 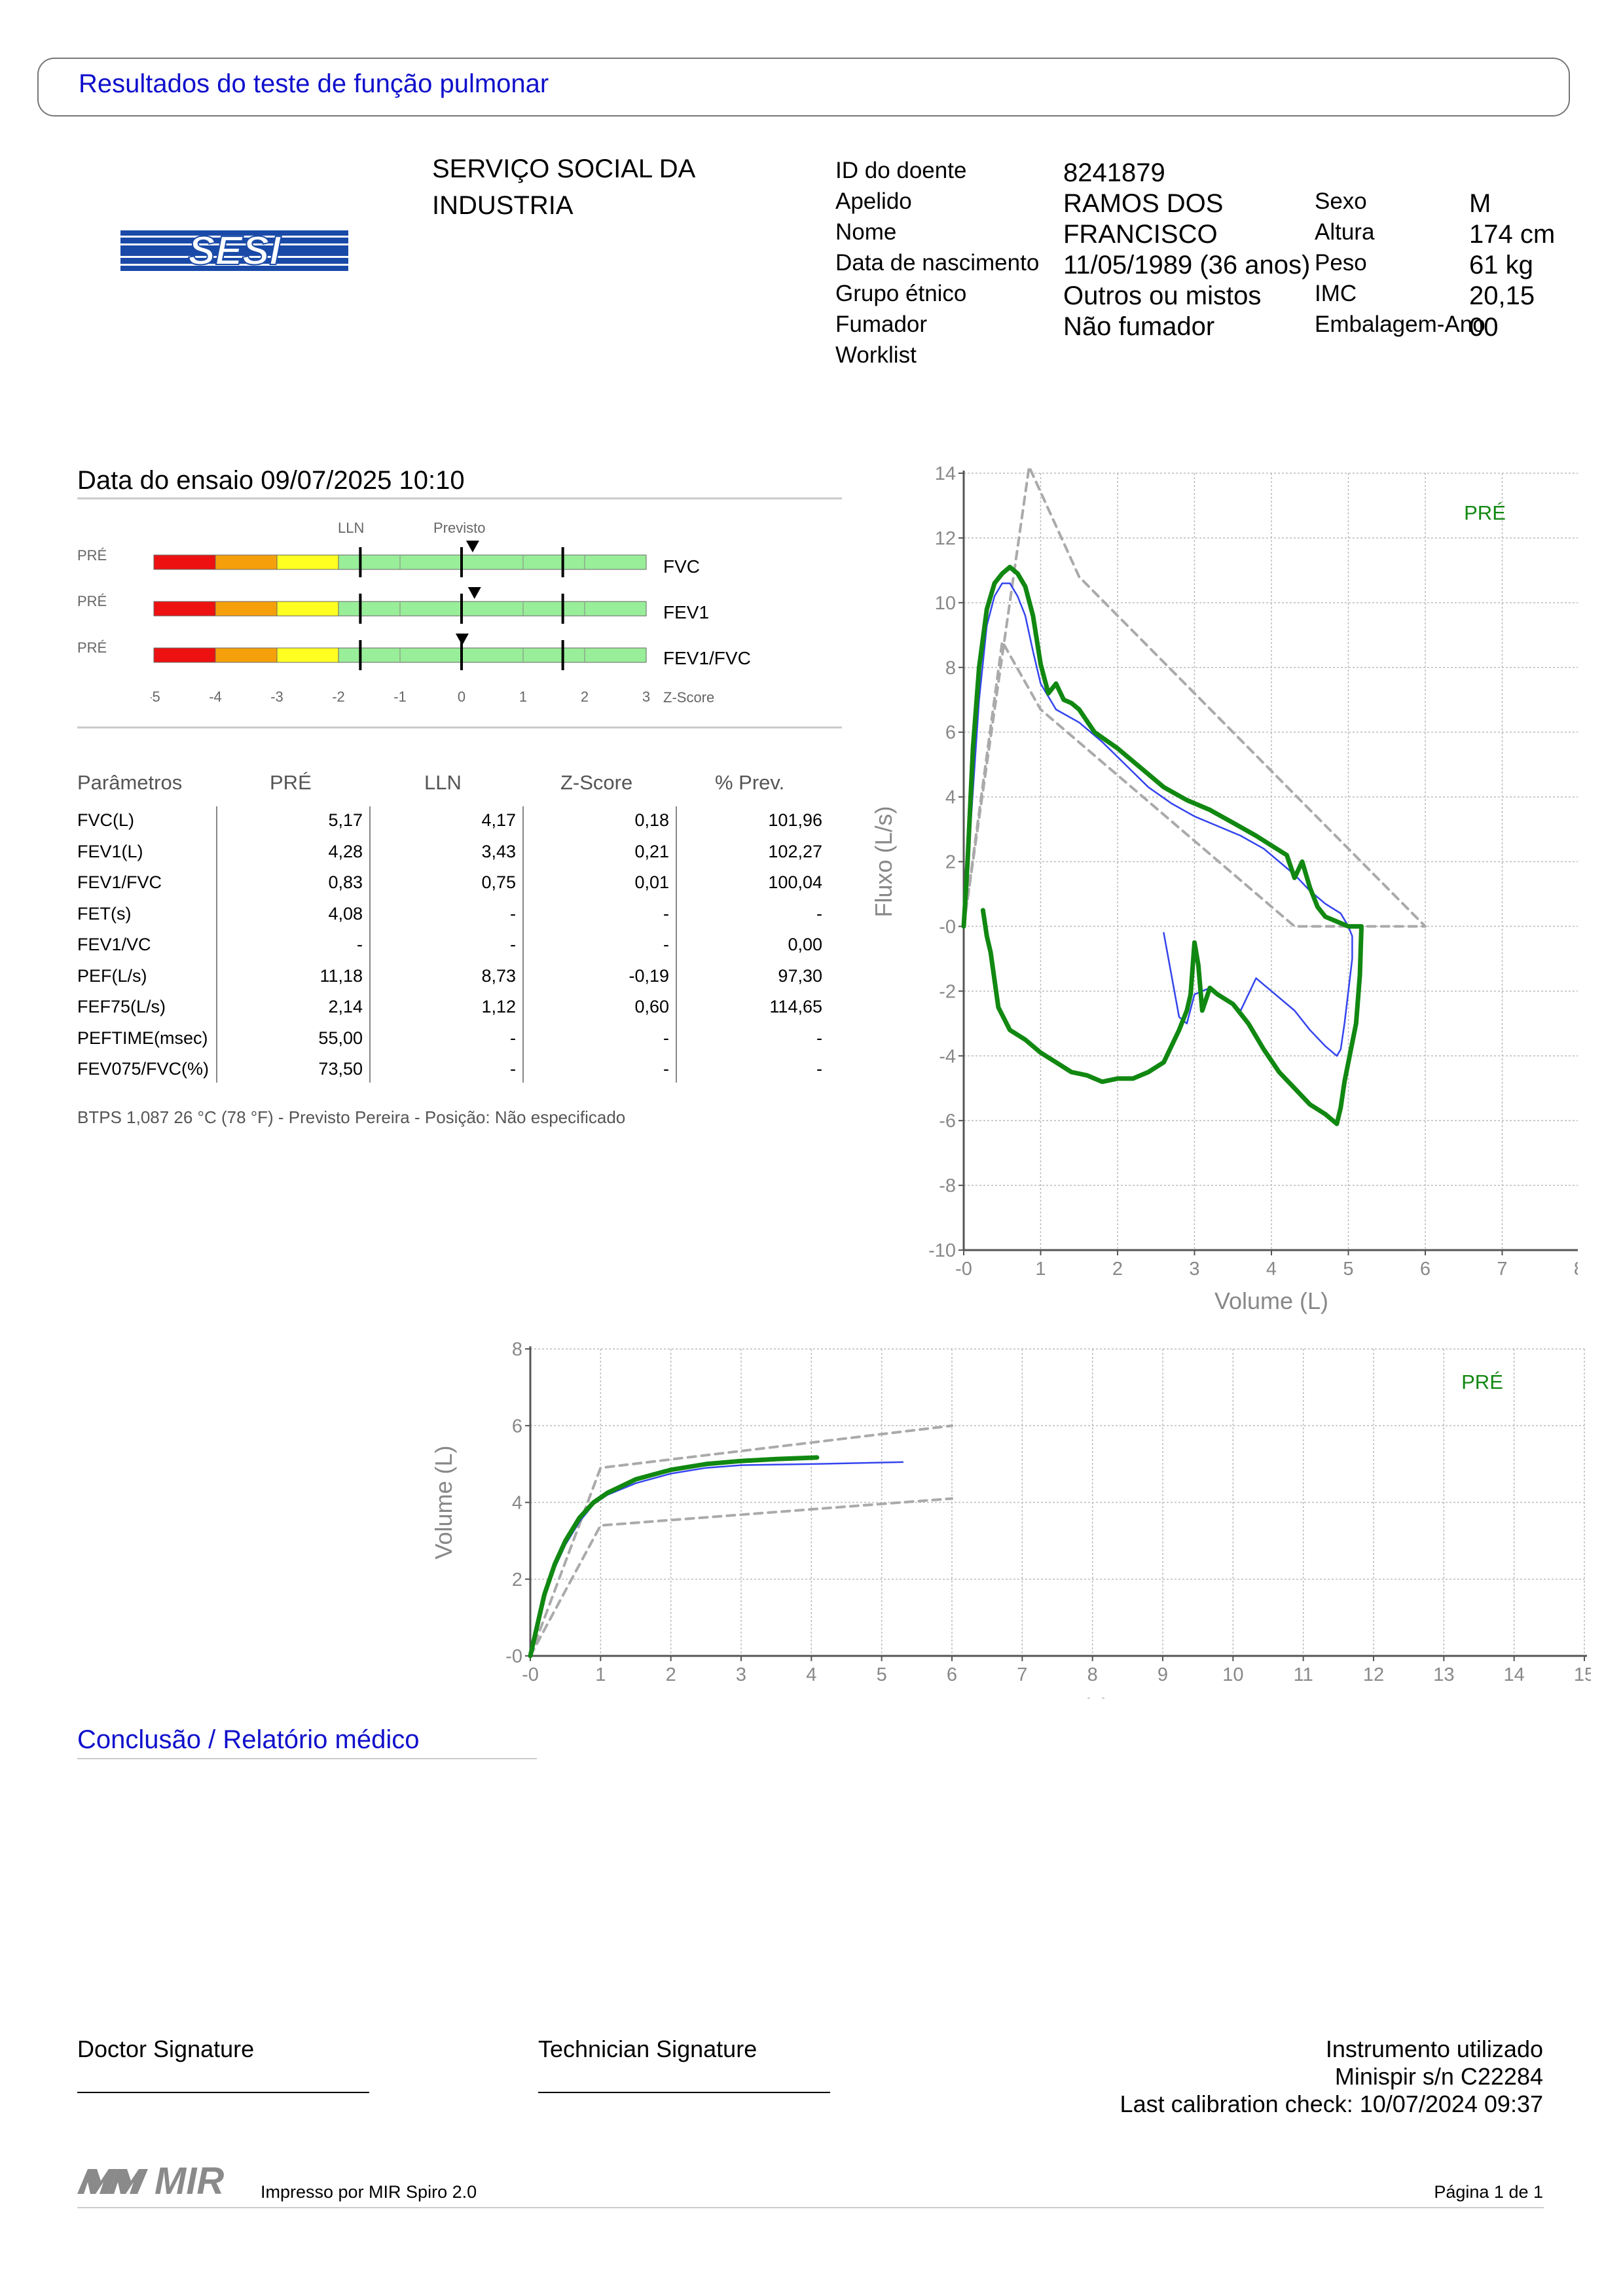 I want to click on col-header: PRÉ, so click(x=291, y=782).